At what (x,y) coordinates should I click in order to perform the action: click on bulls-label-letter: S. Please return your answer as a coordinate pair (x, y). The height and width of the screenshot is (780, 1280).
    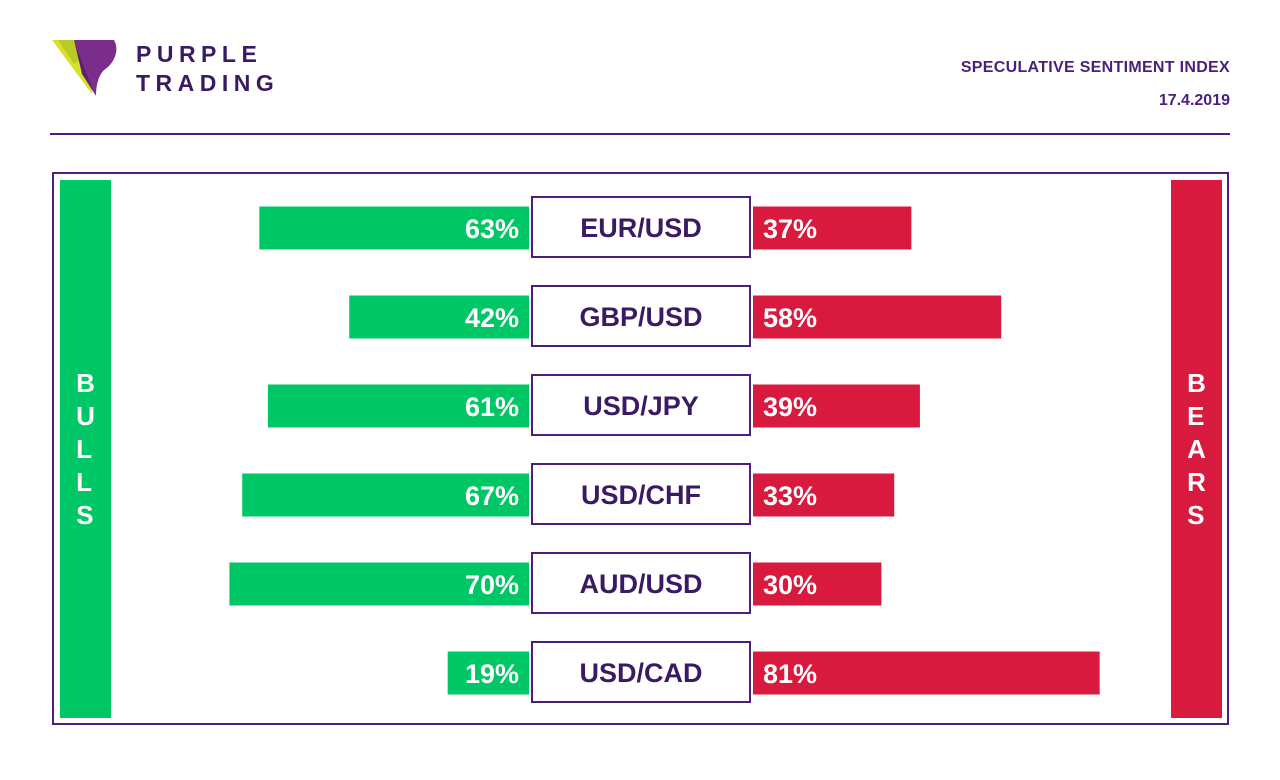
    Looking at the image, I should click on (85, 514).